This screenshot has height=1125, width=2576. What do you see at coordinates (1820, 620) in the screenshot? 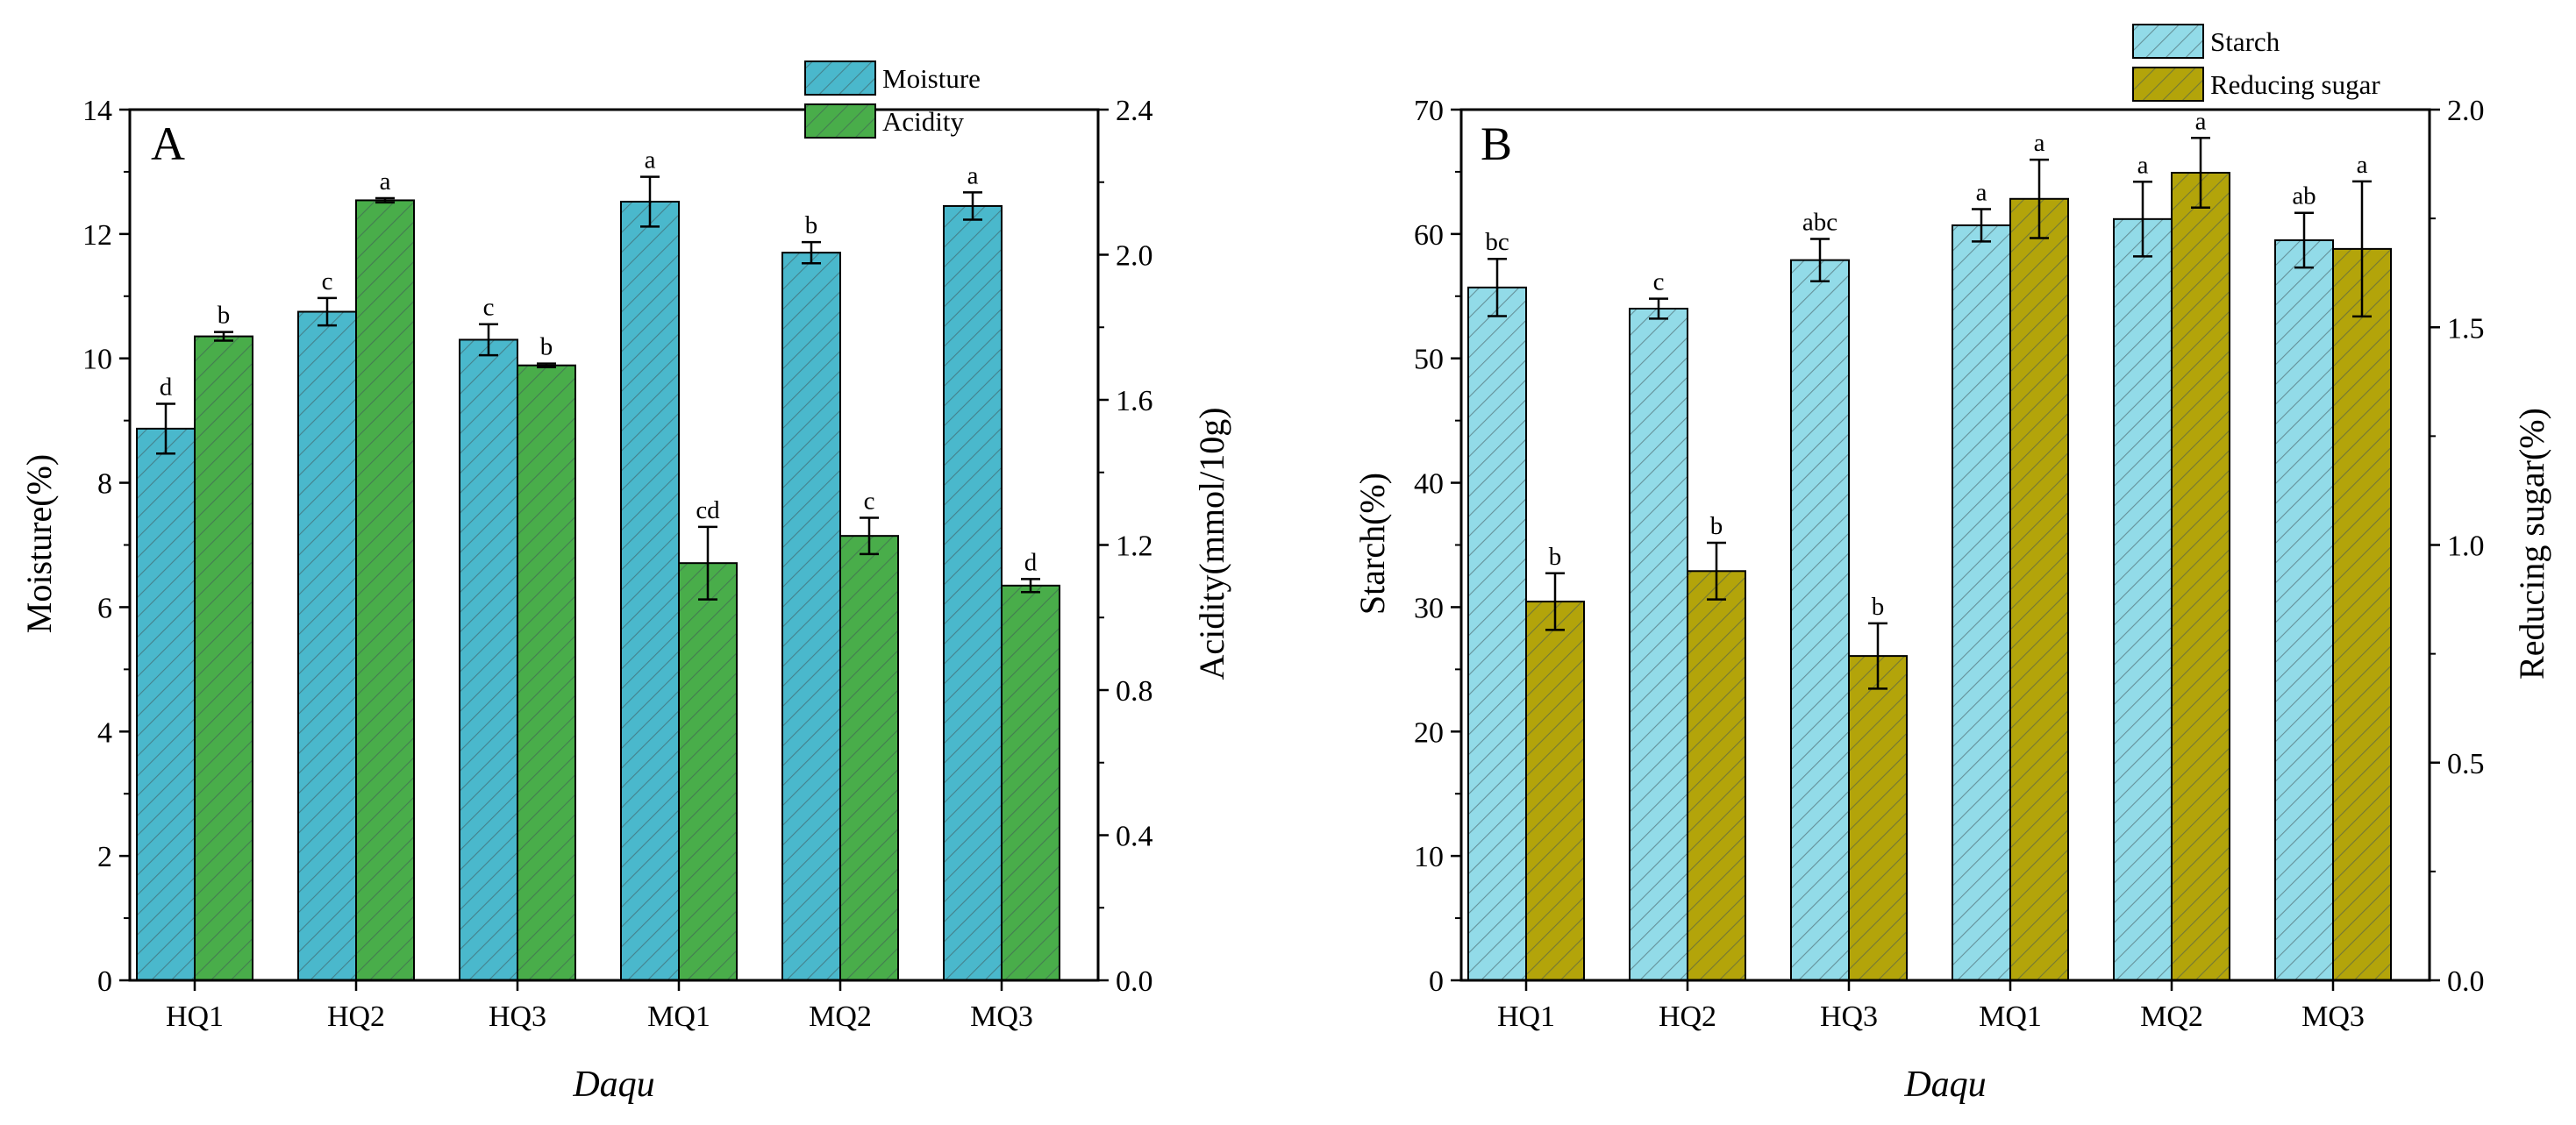
I see `bar-starch-hq3` at bounding box center [1820, 620].